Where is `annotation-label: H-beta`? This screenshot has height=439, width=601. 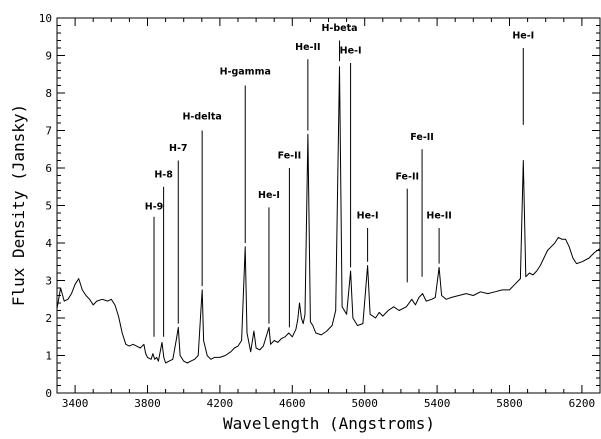
annotation-label: H-beta is located at coordinates (339, 28).